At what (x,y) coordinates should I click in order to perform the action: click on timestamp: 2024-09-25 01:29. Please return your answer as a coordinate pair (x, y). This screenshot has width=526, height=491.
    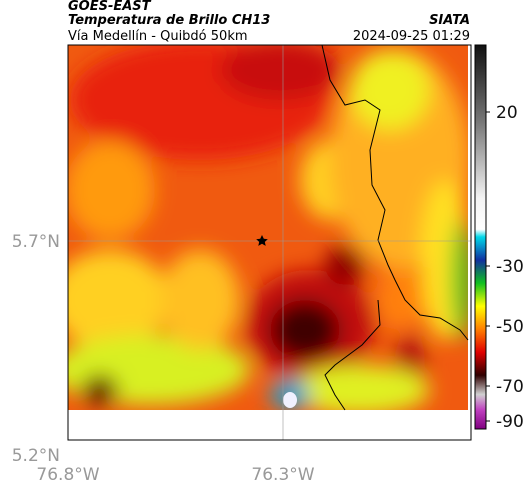
    Looking at the image, I should click on (411, 36).